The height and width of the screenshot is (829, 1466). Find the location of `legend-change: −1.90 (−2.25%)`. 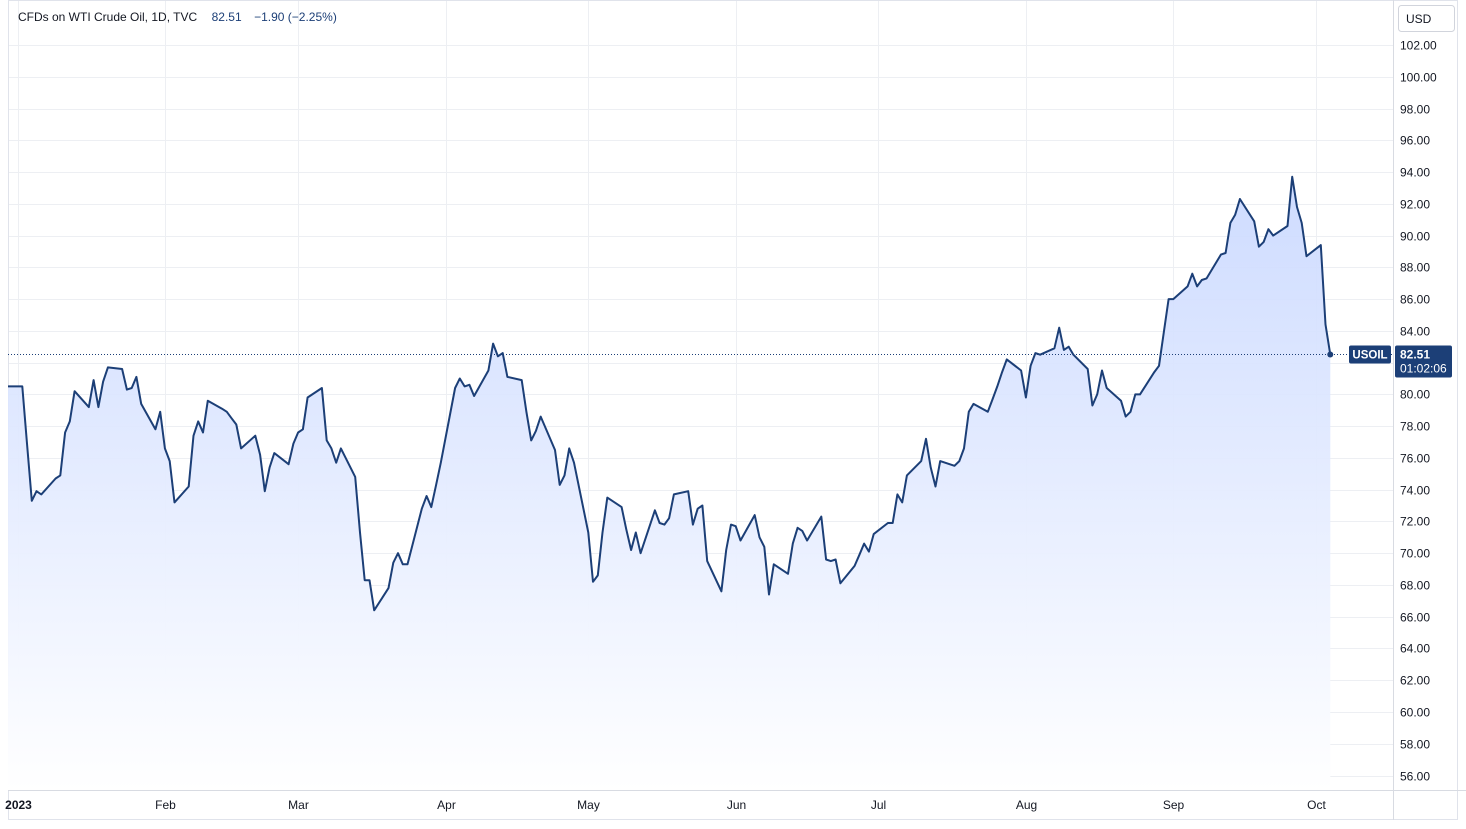

legend-change: −1.90 (−2.25%) is located at coordinates (295, 17).